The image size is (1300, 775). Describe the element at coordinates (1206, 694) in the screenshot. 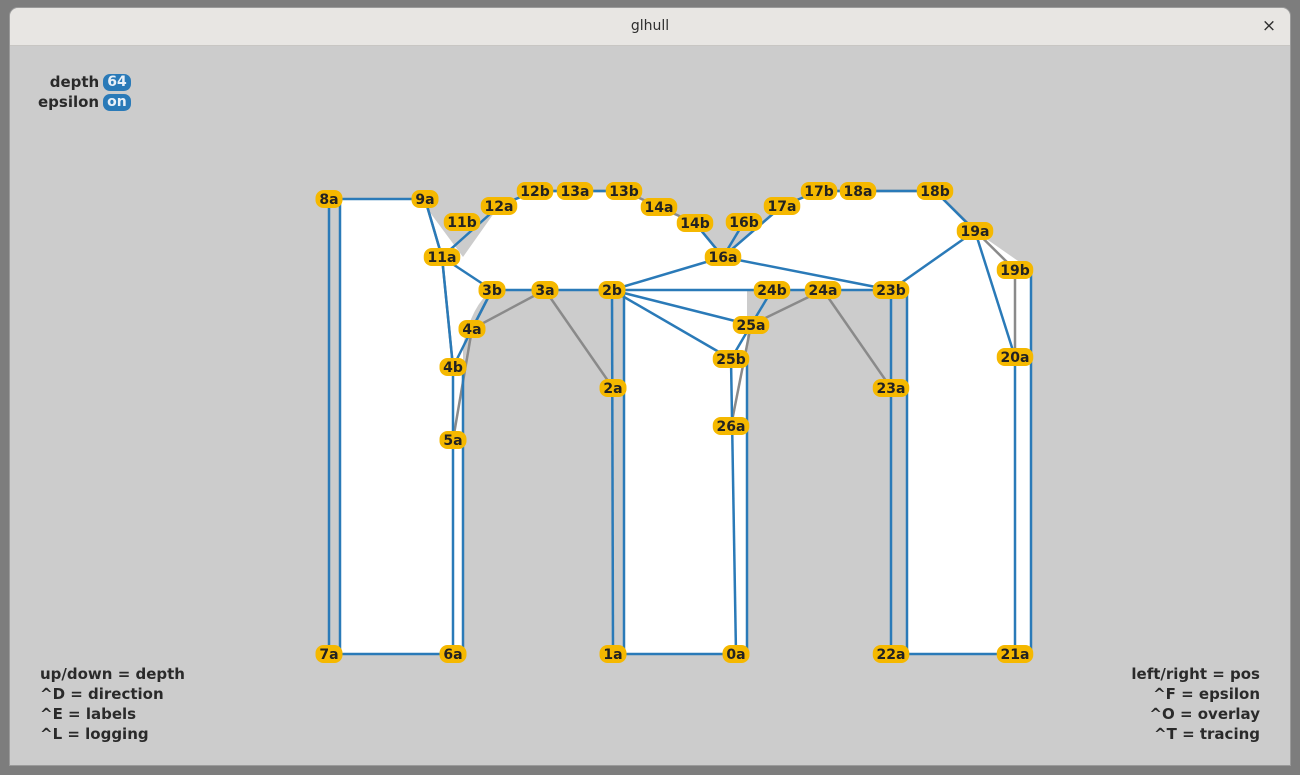

I see `help-line: ^F = epsilon` at that location.